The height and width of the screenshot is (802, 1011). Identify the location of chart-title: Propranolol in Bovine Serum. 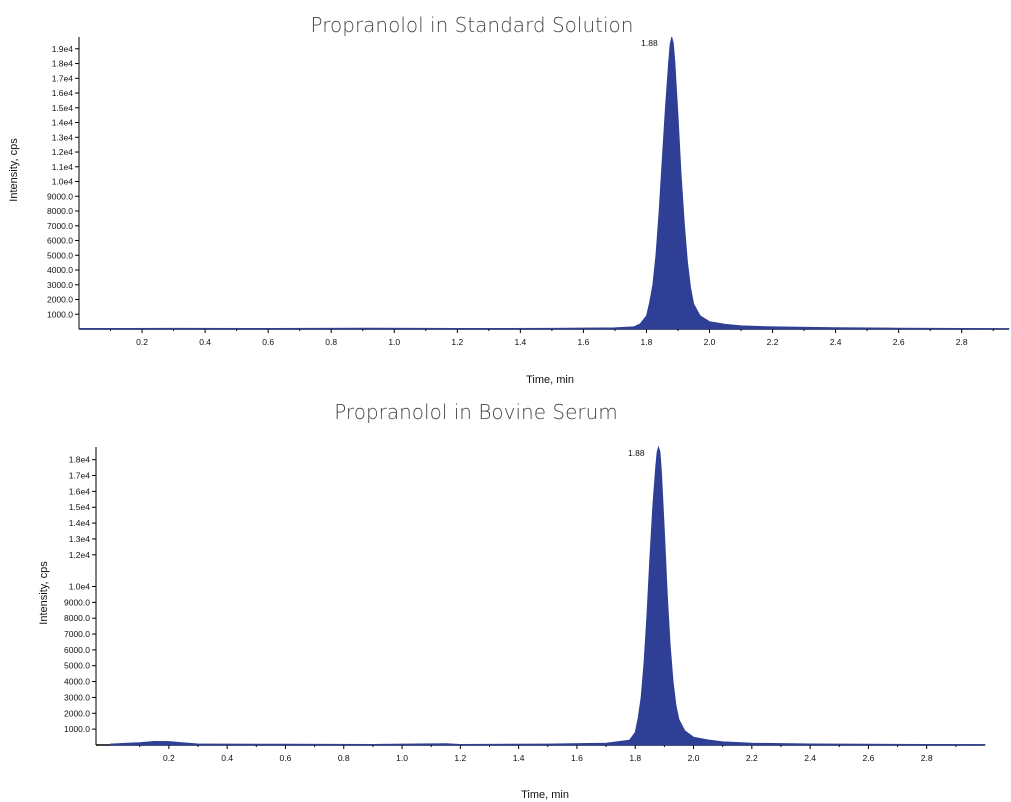
(476, 412).